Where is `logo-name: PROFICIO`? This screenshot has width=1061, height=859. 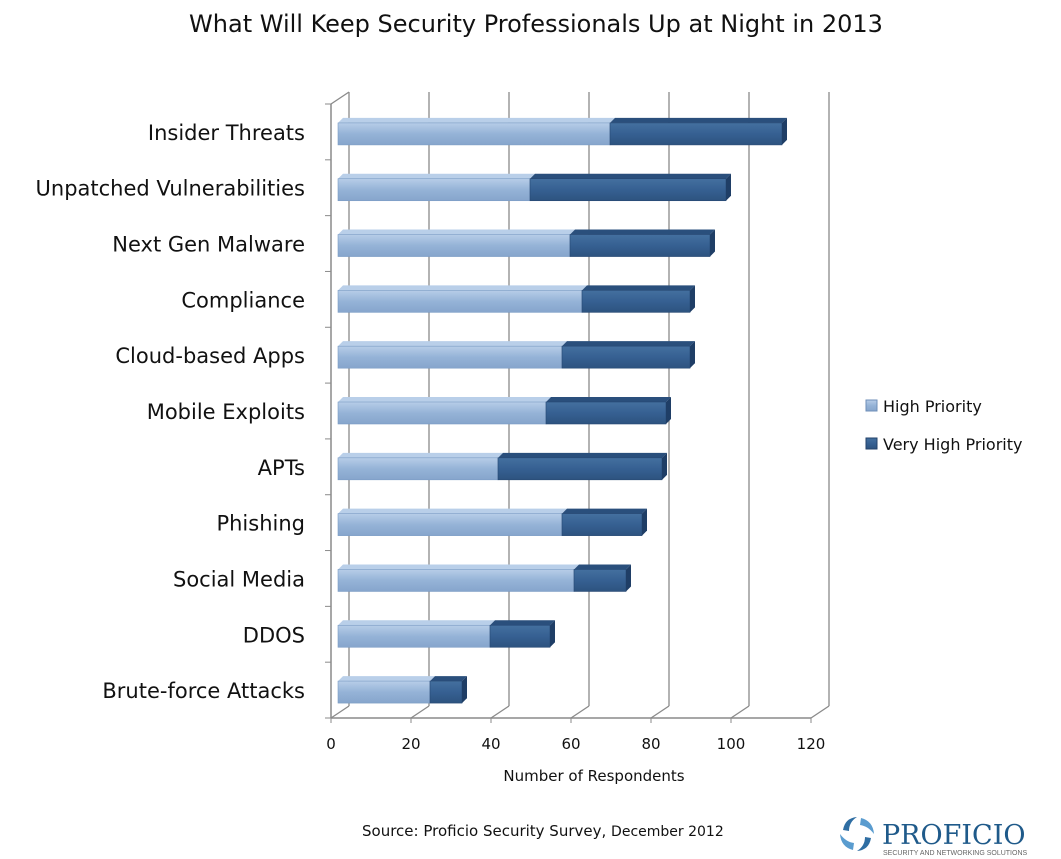
logo-name: PROFICIO is located at coordinates (954, 835).